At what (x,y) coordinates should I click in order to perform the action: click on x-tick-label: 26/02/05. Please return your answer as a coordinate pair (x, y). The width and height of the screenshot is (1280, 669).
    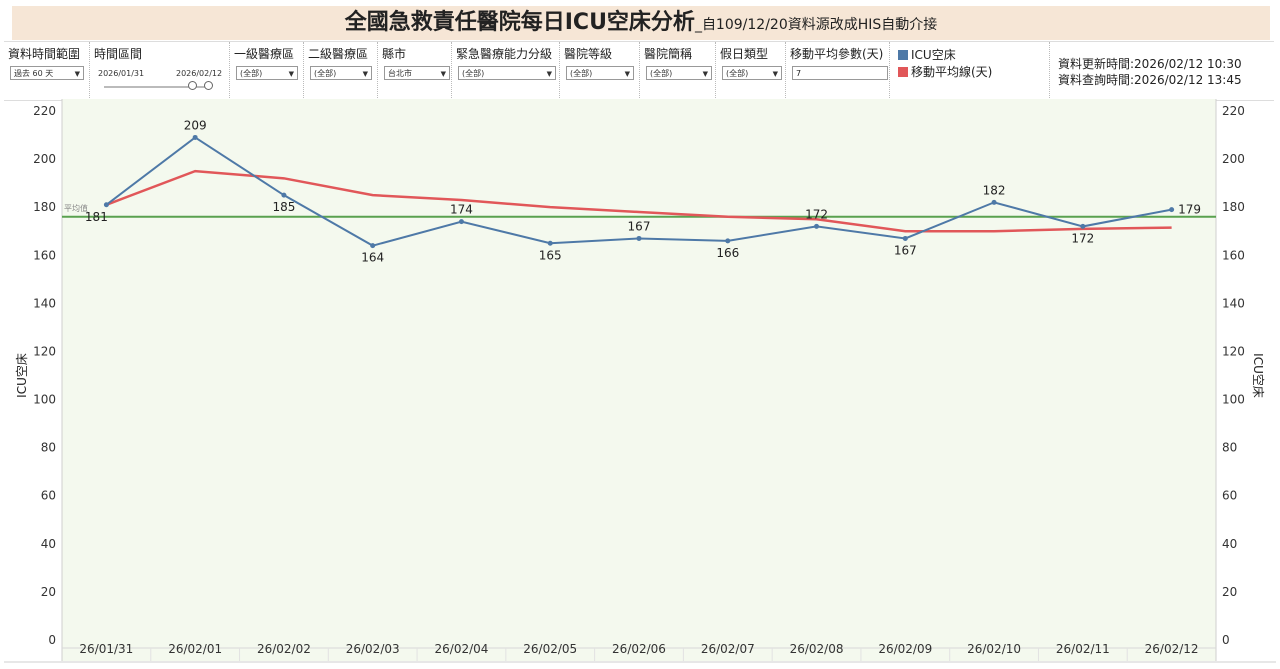
    Looking at the image, I should click on (550, 649).